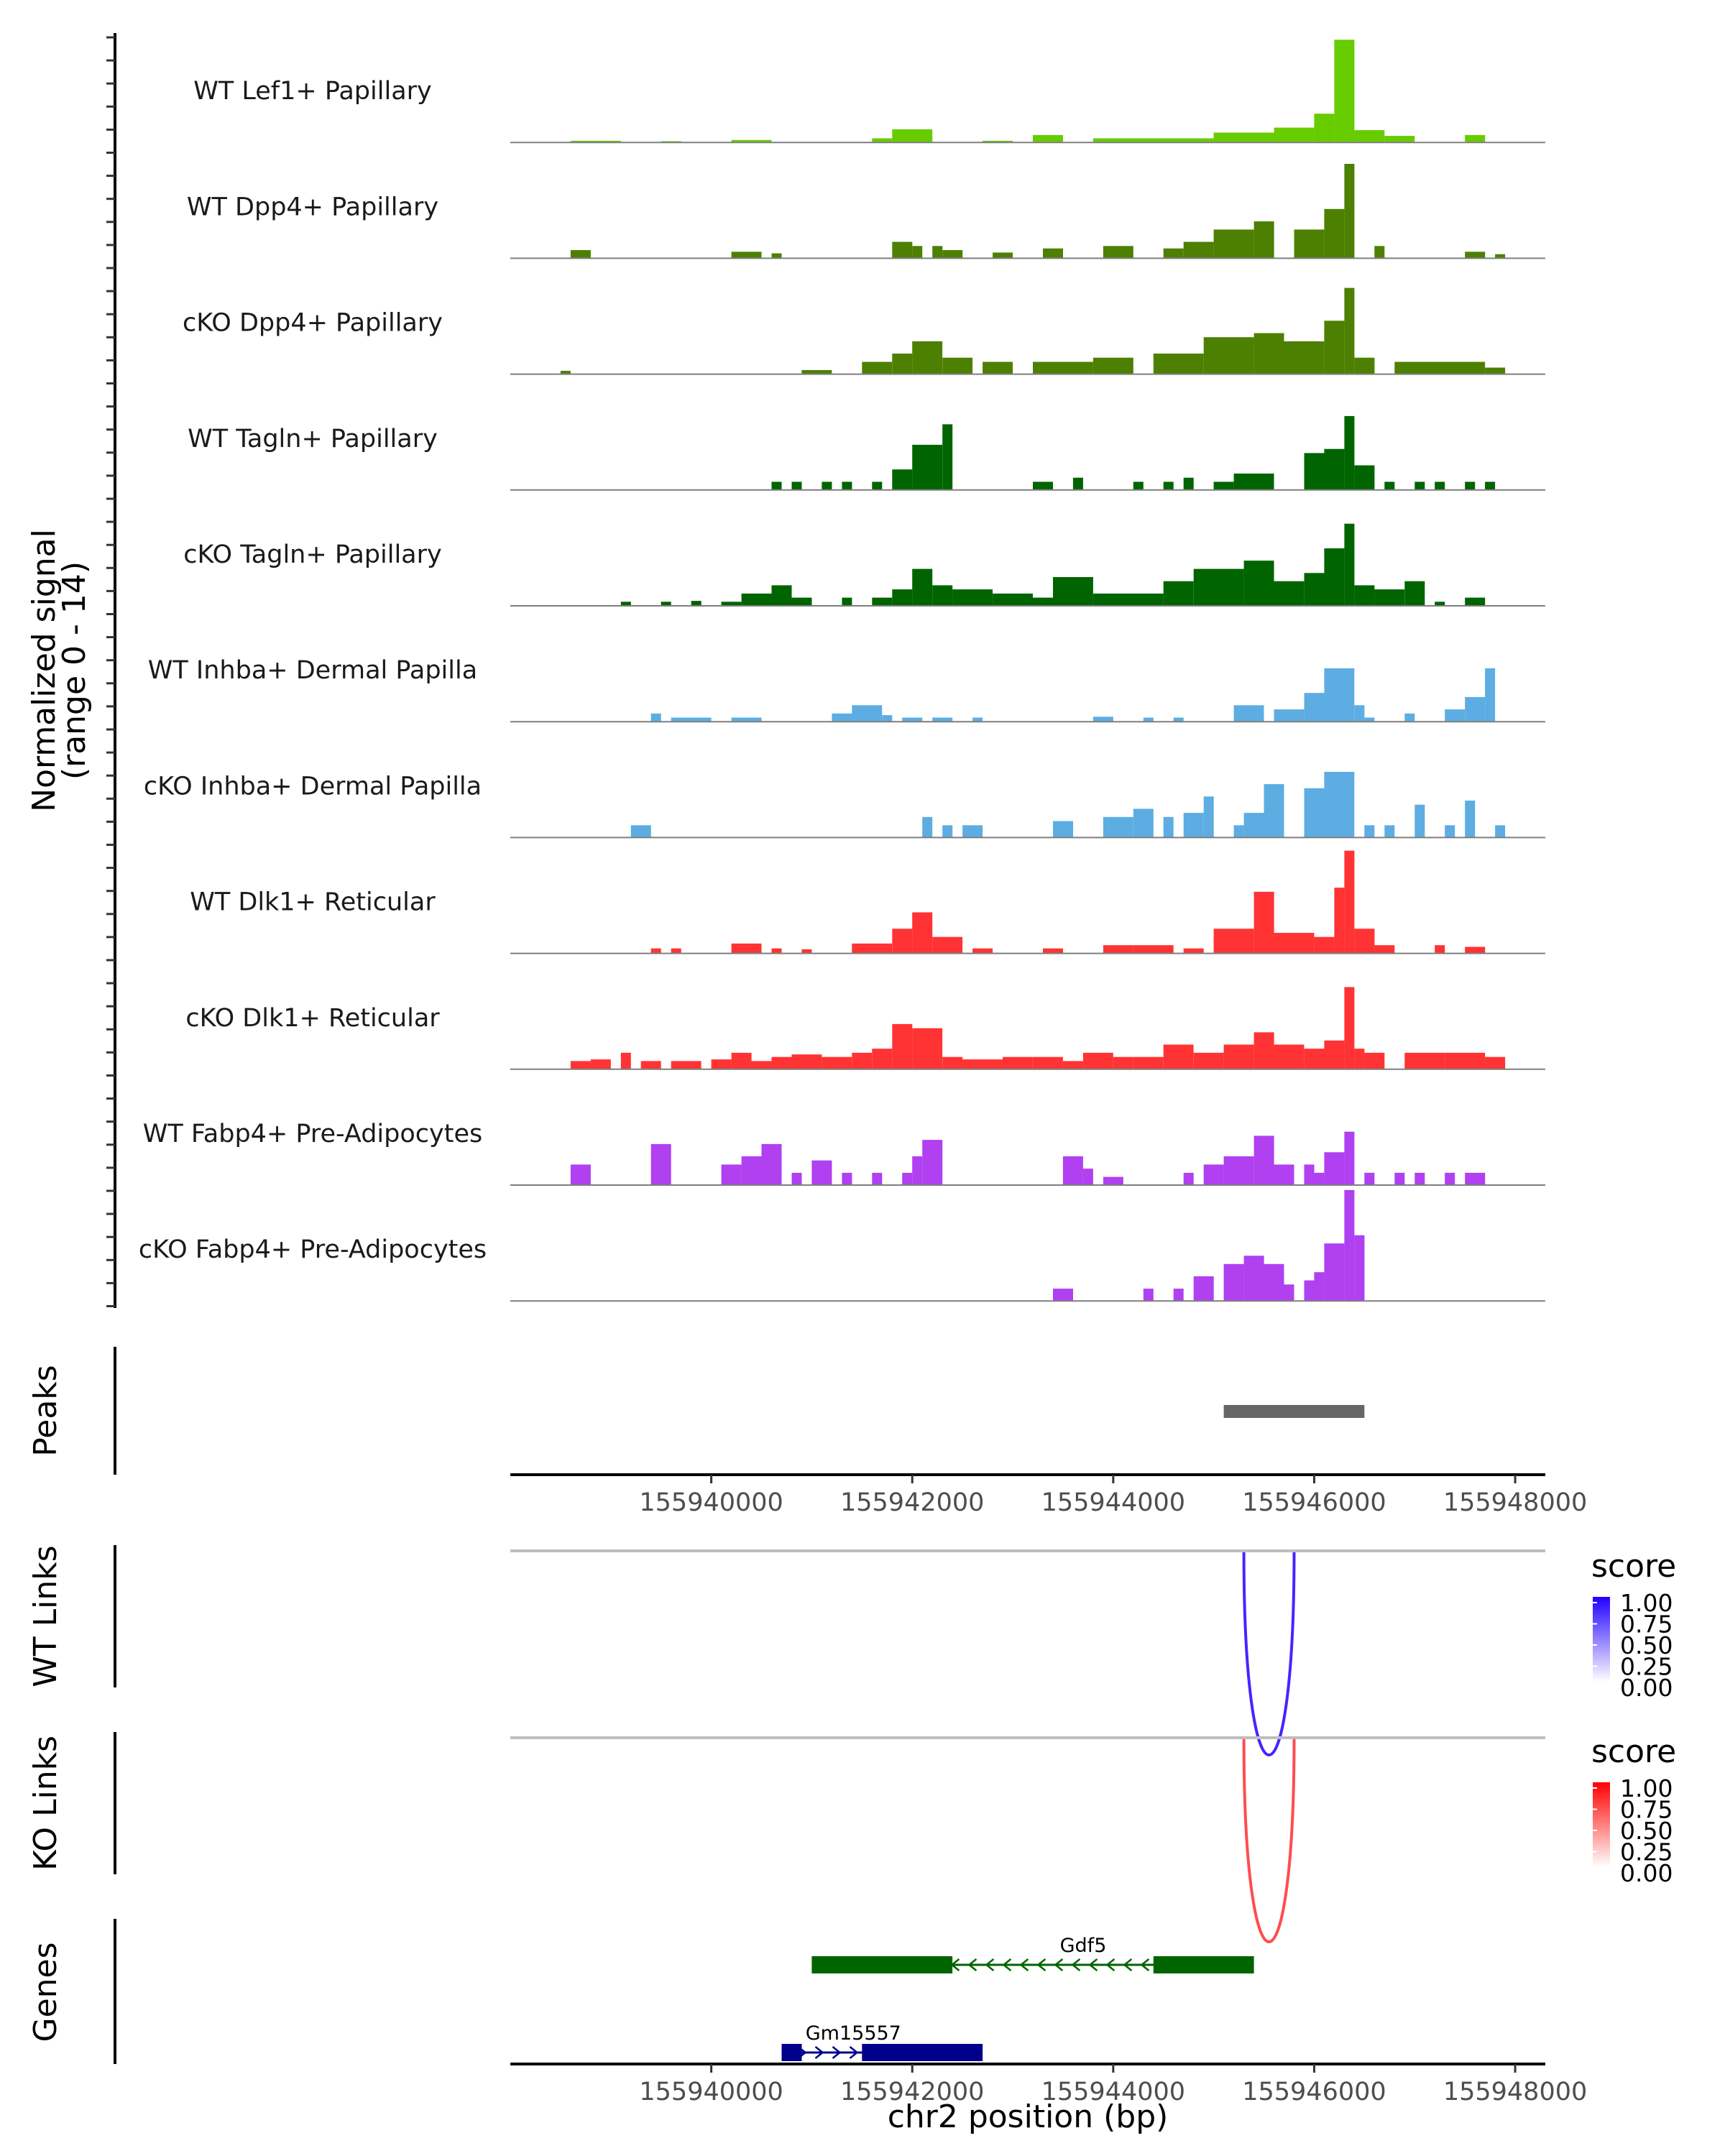 This screenshot has height=2156, width=1725. Describe the element at coordinates (313, 787) in the screenshot. I see `track-label: cKO Inhba+ Dermal Papilla` at that location.